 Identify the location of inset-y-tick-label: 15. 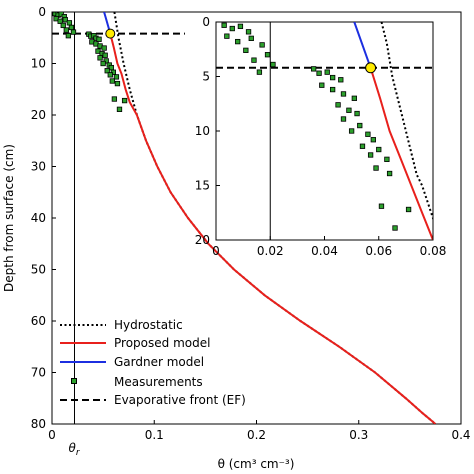
(202, 186).